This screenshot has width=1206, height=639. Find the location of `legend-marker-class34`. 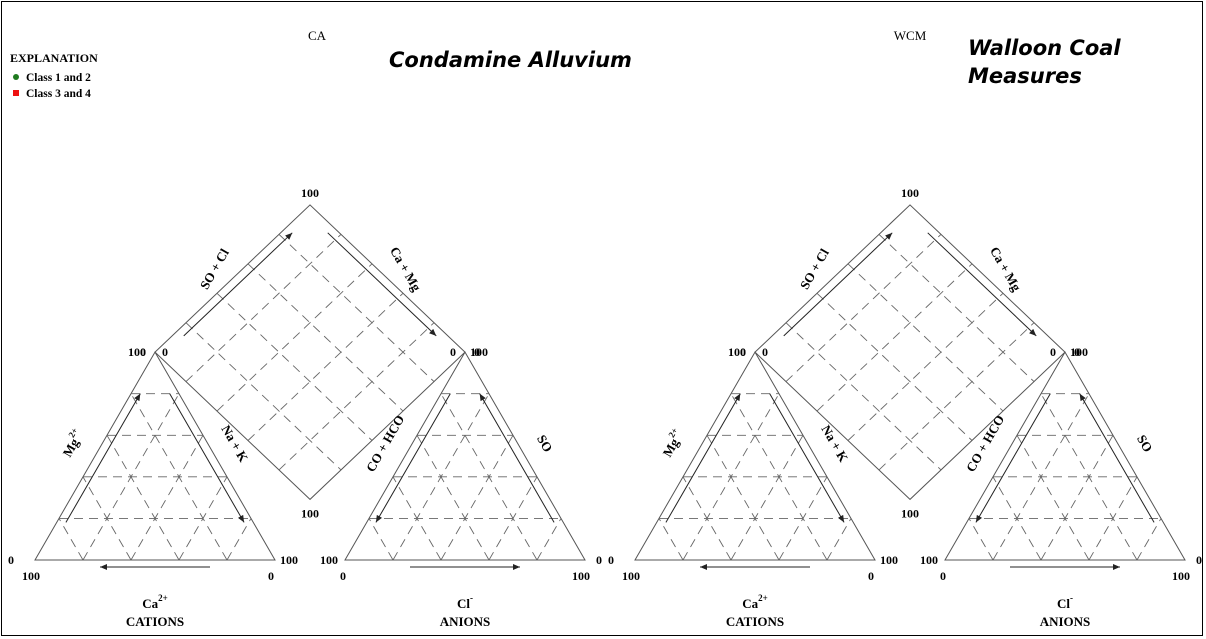

legend-marker-class34 is located at coordinates (16, 93).